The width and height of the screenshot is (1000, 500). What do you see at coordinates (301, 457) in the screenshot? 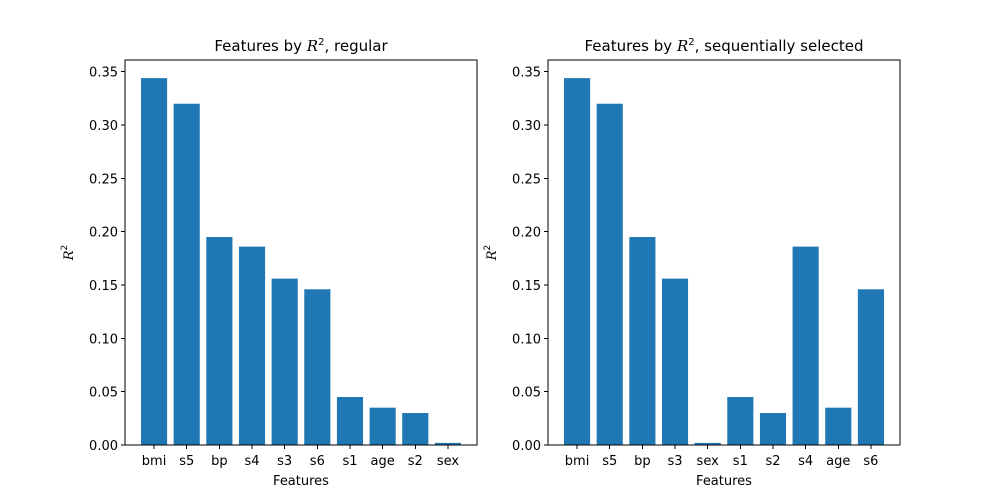
I see `x-axis-ticks: bmi s5 bp s4 s3 s6 s1 age s2 sex` at bounding box center [301, 457].